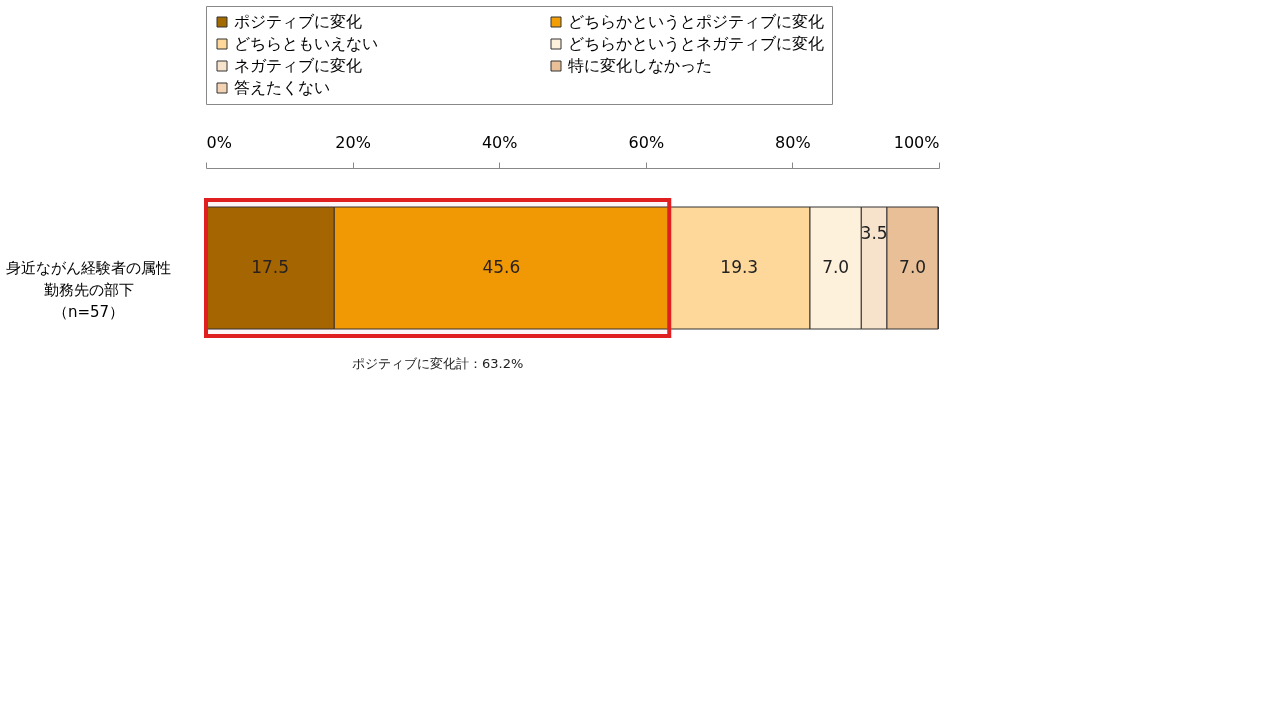 The width and height of the screenshot is (1280, 720). What do you see at coordinates (270, 267) in the screenshot?
I see `data-label: 17.5` at bounding box center [270, 267].